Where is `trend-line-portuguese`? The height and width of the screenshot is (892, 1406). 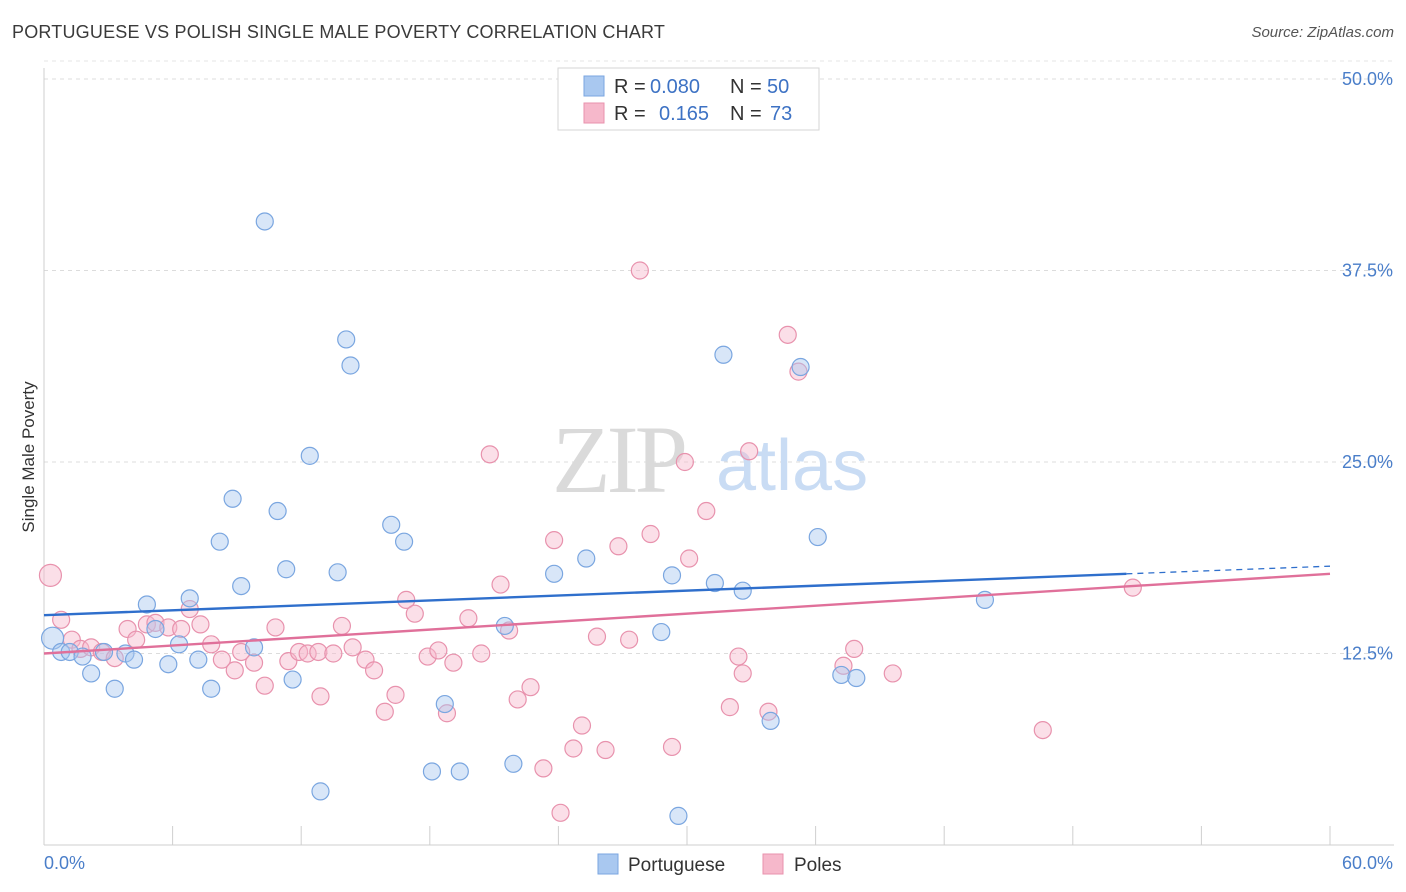 trend-line-portuguese is located at coordinates (585, 594).